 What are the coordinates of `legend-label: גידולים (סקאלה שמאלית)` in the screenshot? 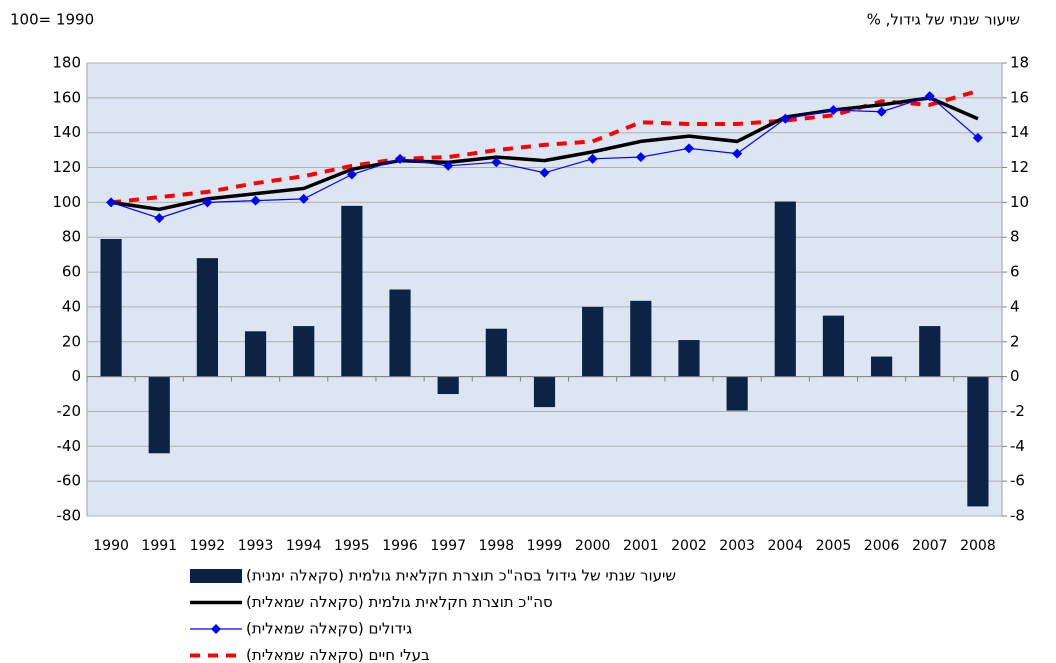 It's located at (329, 629).